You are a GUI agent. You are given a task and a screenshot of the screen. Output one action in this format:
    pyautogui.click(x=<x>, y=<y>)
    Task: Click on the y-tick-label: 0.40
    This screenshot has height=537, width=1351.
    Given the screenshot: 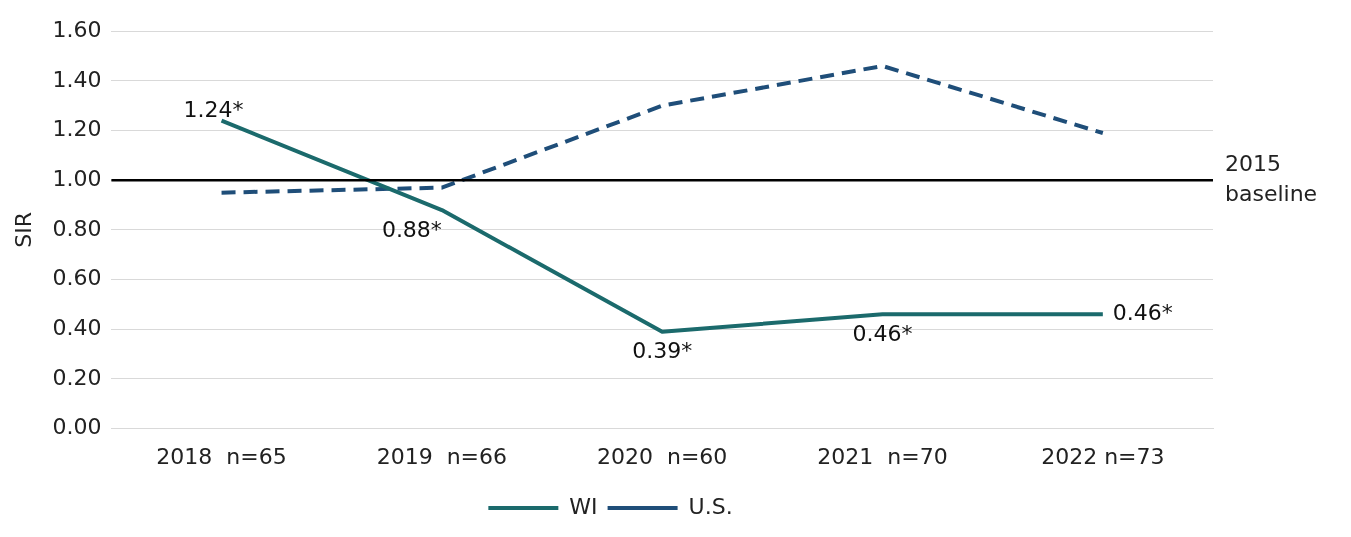 What is the action you would take?
    pyautogui.click(x=77, y=327)
    